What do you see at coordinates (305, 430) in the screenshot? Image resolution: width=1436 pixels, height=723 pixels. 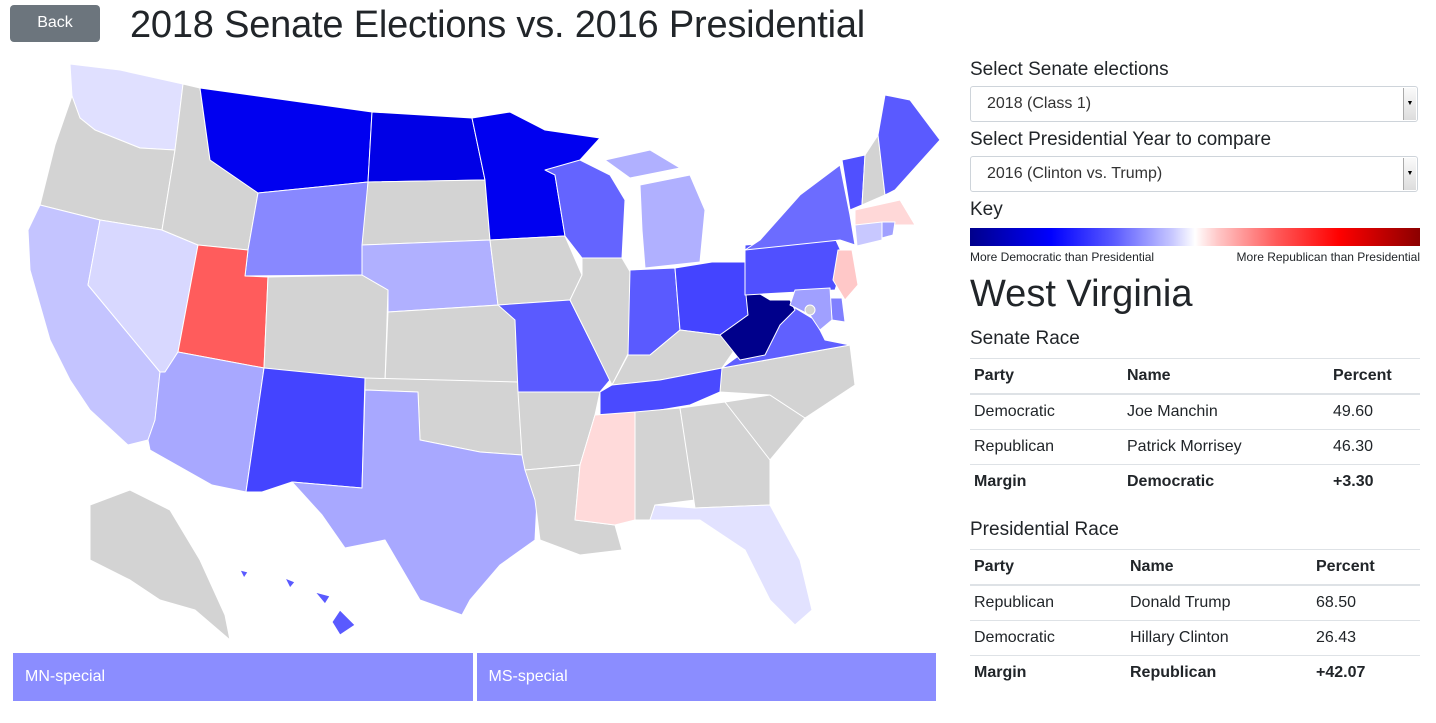 I see `state-NM` at bounding box center [305, 430].